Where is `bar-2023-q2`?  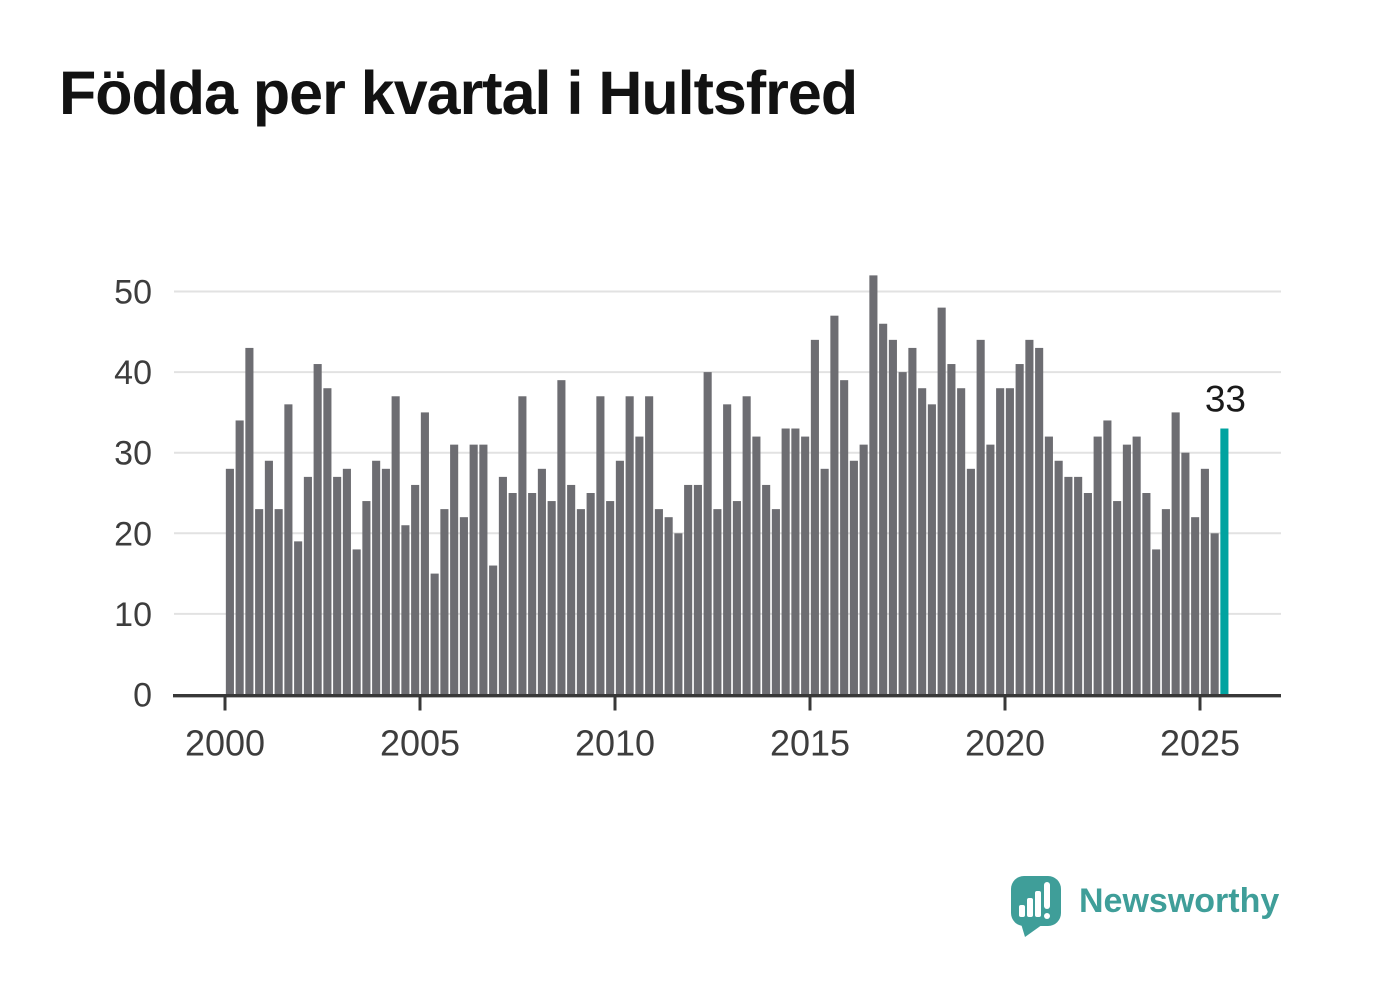
bar-2023-q2 is located at coordinates (1136, 566).